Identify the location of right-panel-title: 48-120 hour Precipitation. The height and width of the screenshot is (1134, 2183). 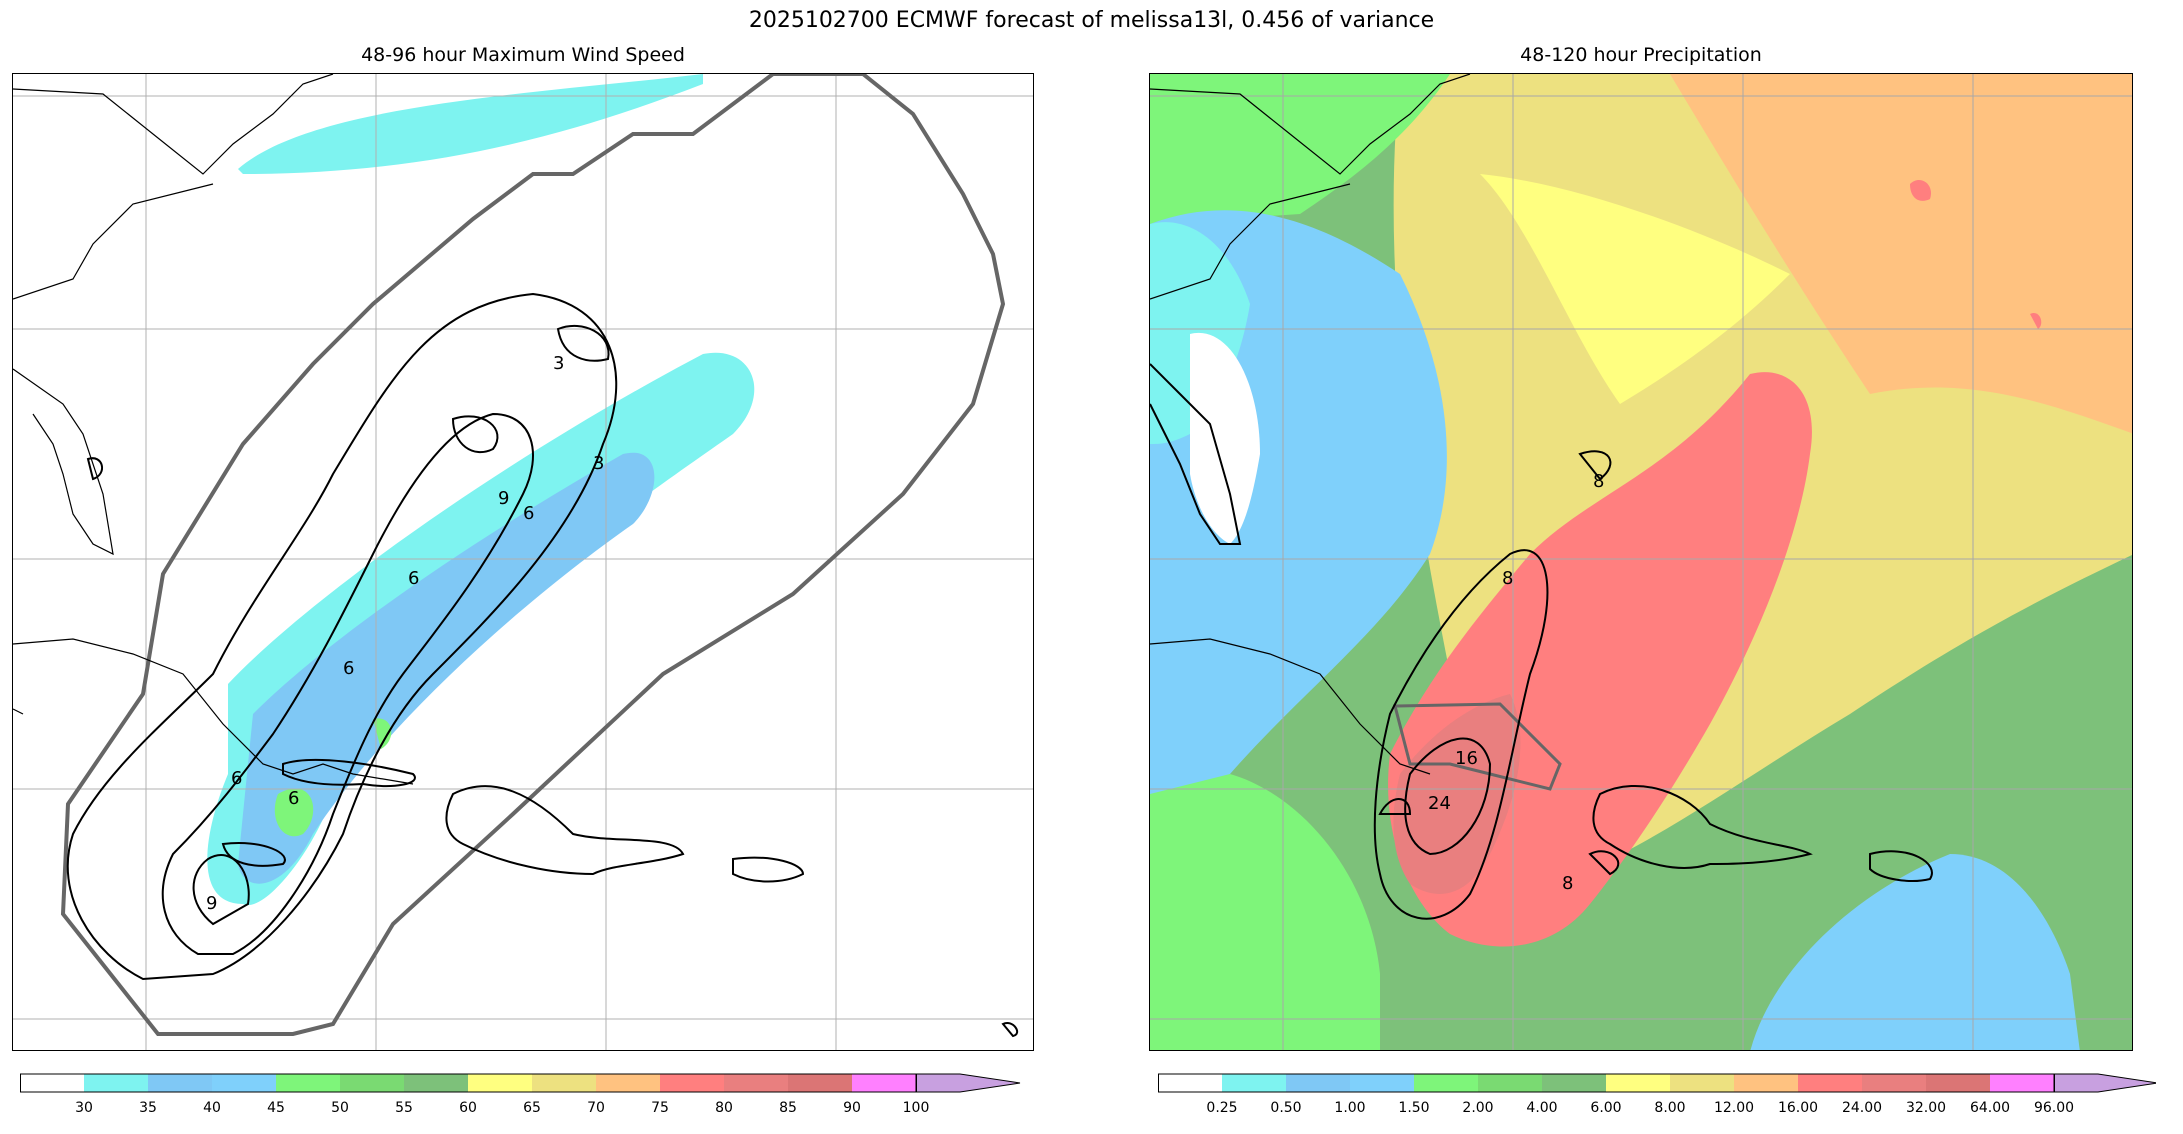
(1641, 55).